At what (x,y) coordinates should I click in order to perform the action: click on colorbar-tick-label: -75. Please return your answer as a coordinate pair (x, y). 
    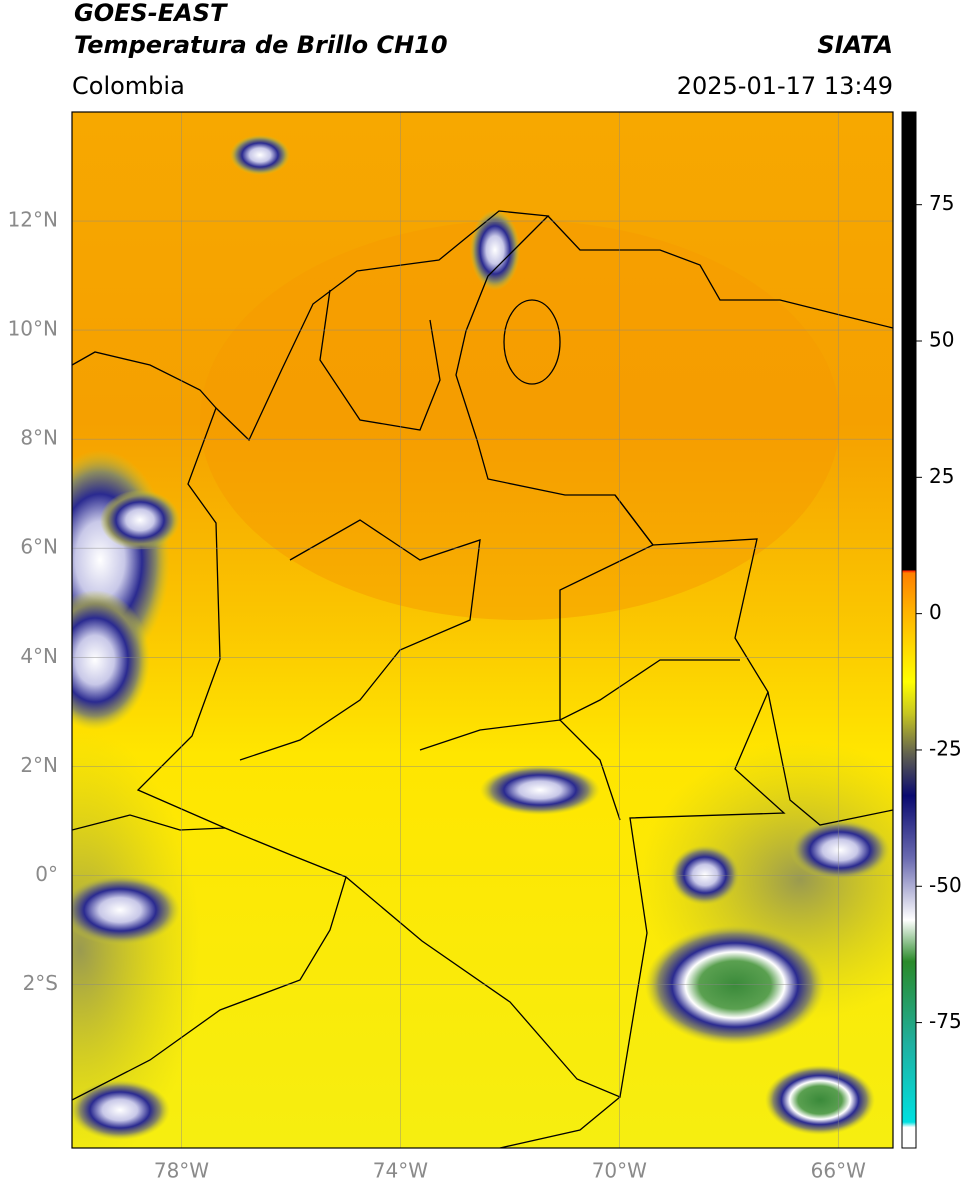
    Looking at the image, I should click on (945, 1021).